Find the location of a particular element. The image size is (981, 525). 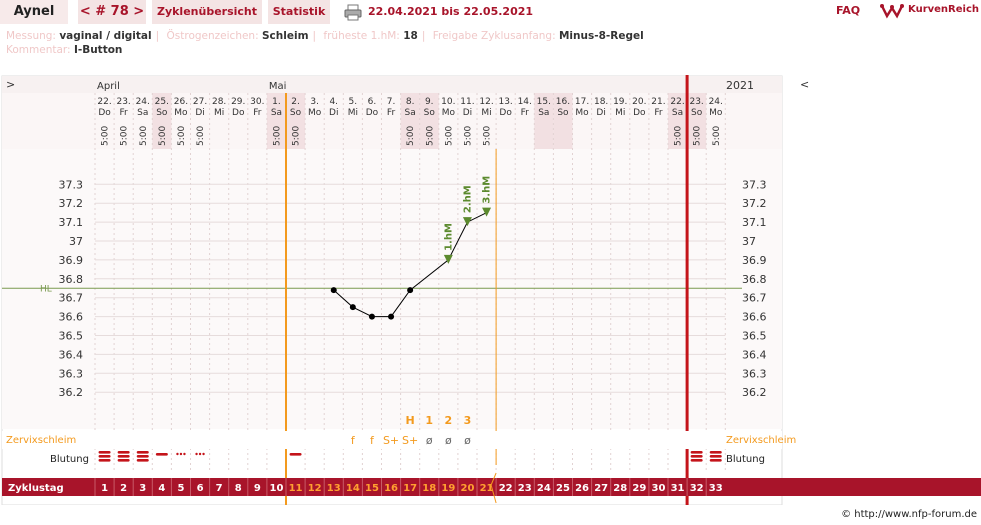

cycle-nav-button: < # 78 > is located at coordinates (112, 12).